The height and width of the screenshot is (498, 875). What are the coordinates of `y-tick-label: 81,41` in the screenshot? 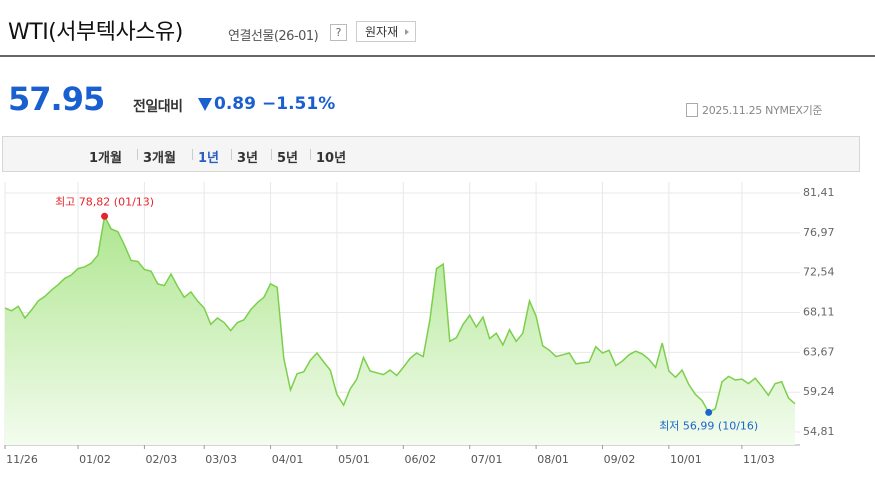 It's located at (819, 192).